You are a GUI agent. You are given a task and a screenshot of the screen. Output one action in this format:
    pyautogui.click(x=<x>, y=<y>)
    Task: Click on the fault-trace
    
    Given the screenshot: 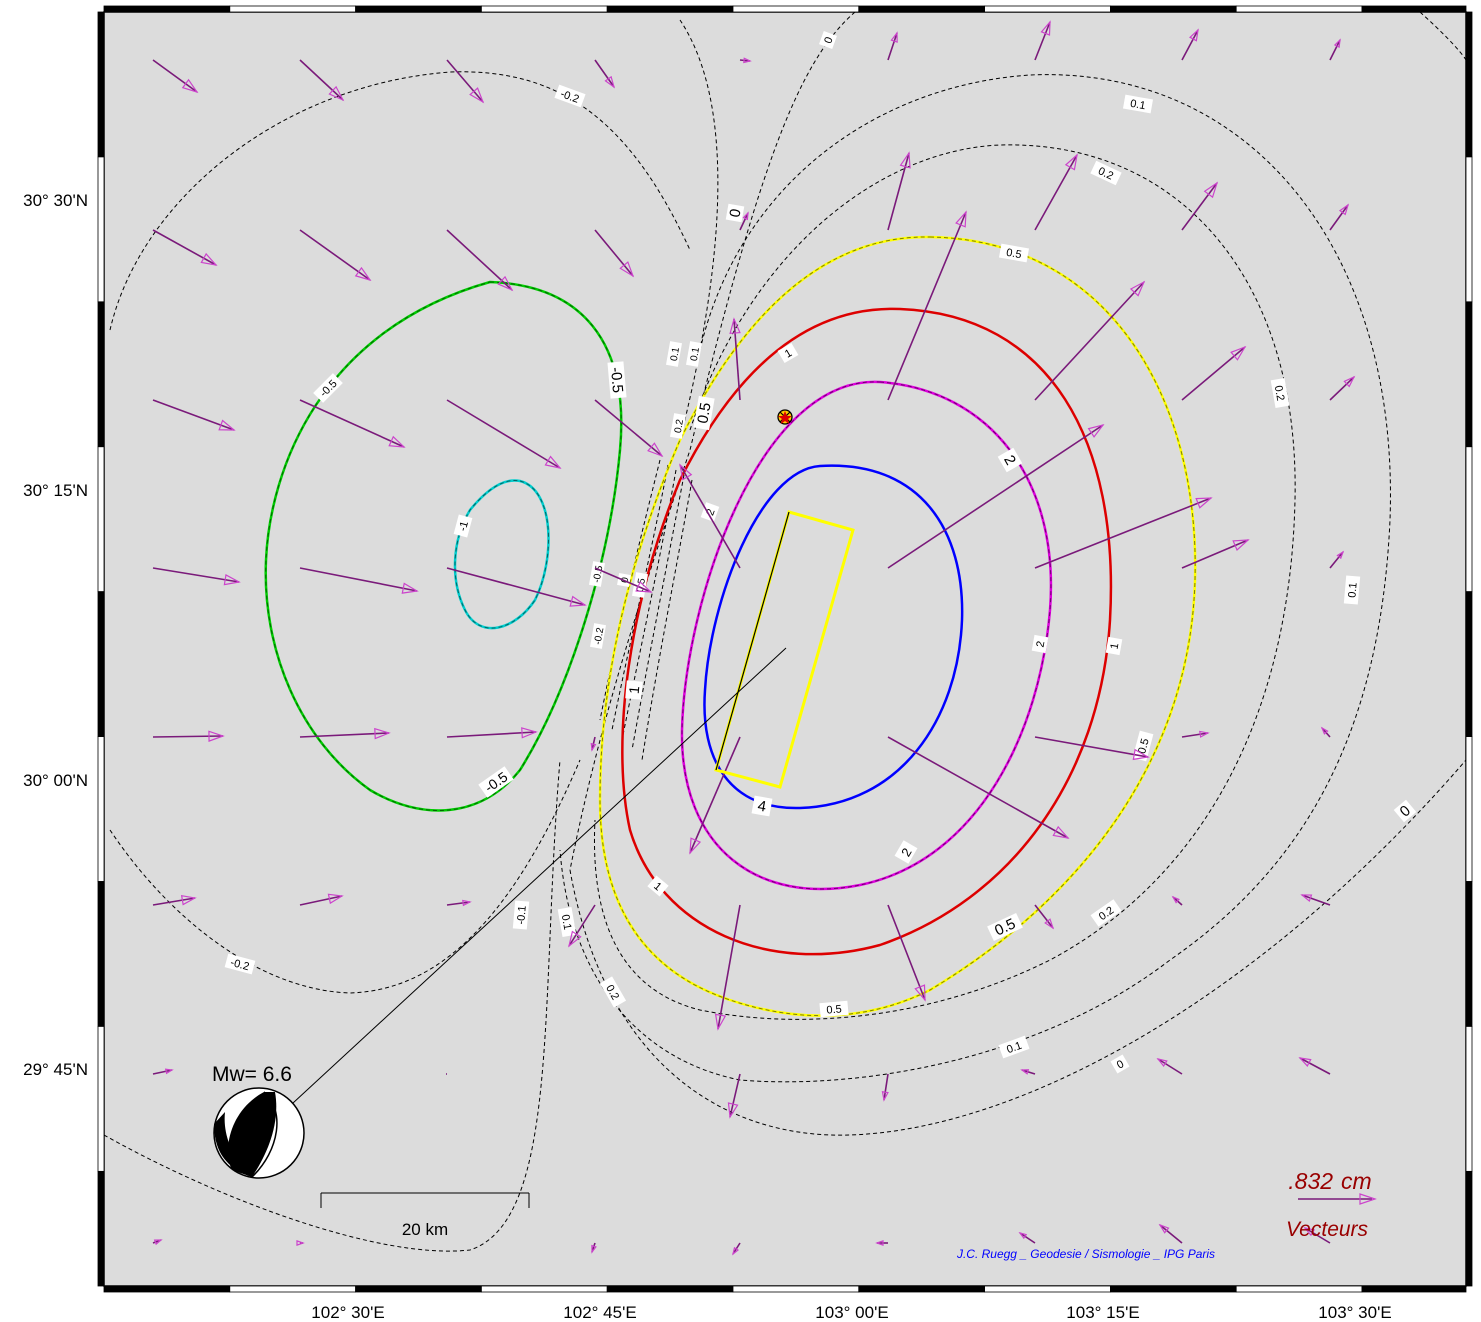 What is the action you would take?
    pyautogui.click(x=752, y=641)
    